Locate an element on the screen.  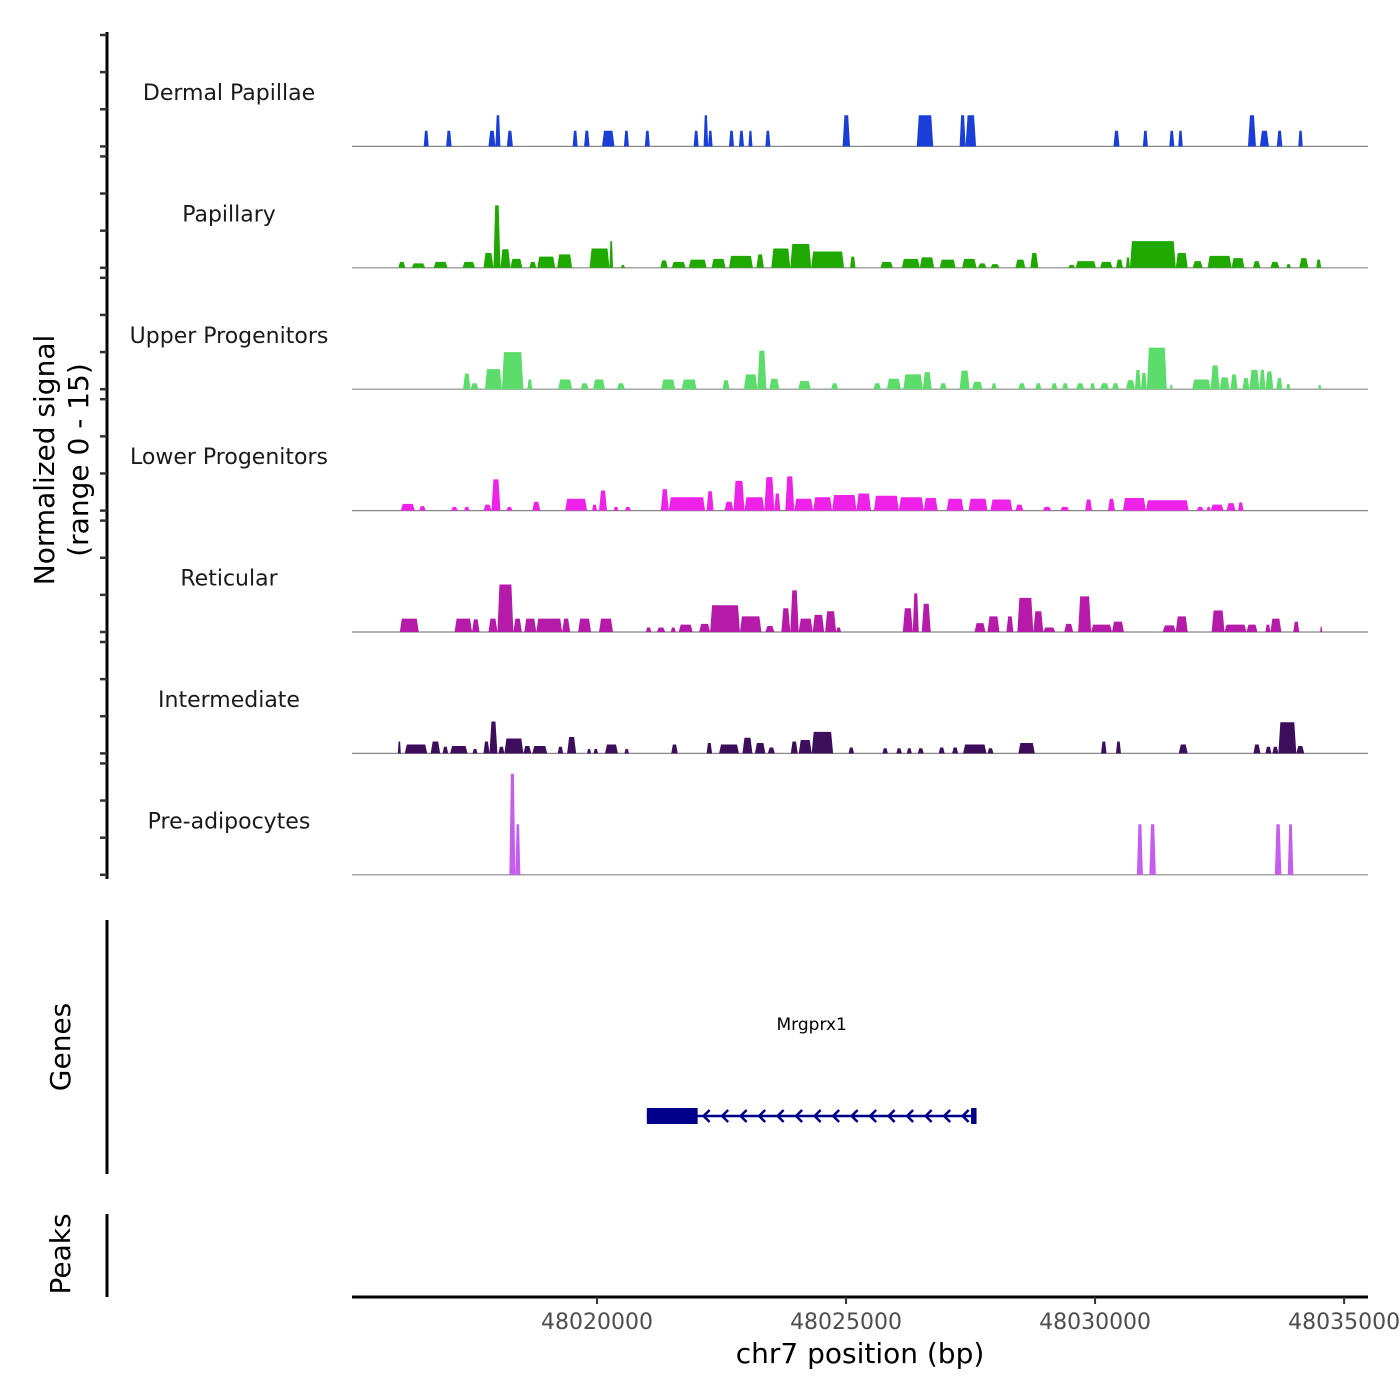
y-axis-title-line-2: (range 0 - 15) is located at coordinates (78, 460).